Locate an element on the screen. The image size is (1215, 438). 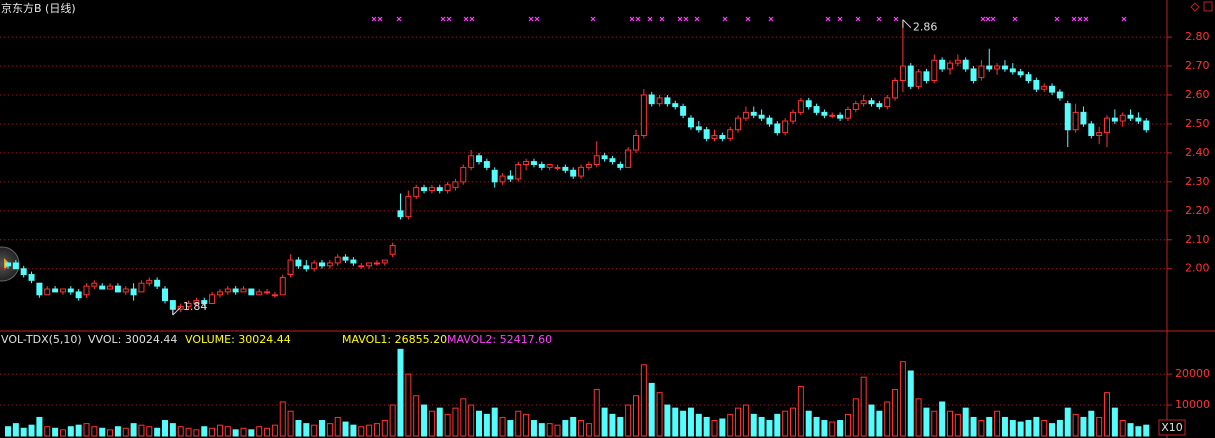
annotation: 2.86 is located at coordinates (925, 27).